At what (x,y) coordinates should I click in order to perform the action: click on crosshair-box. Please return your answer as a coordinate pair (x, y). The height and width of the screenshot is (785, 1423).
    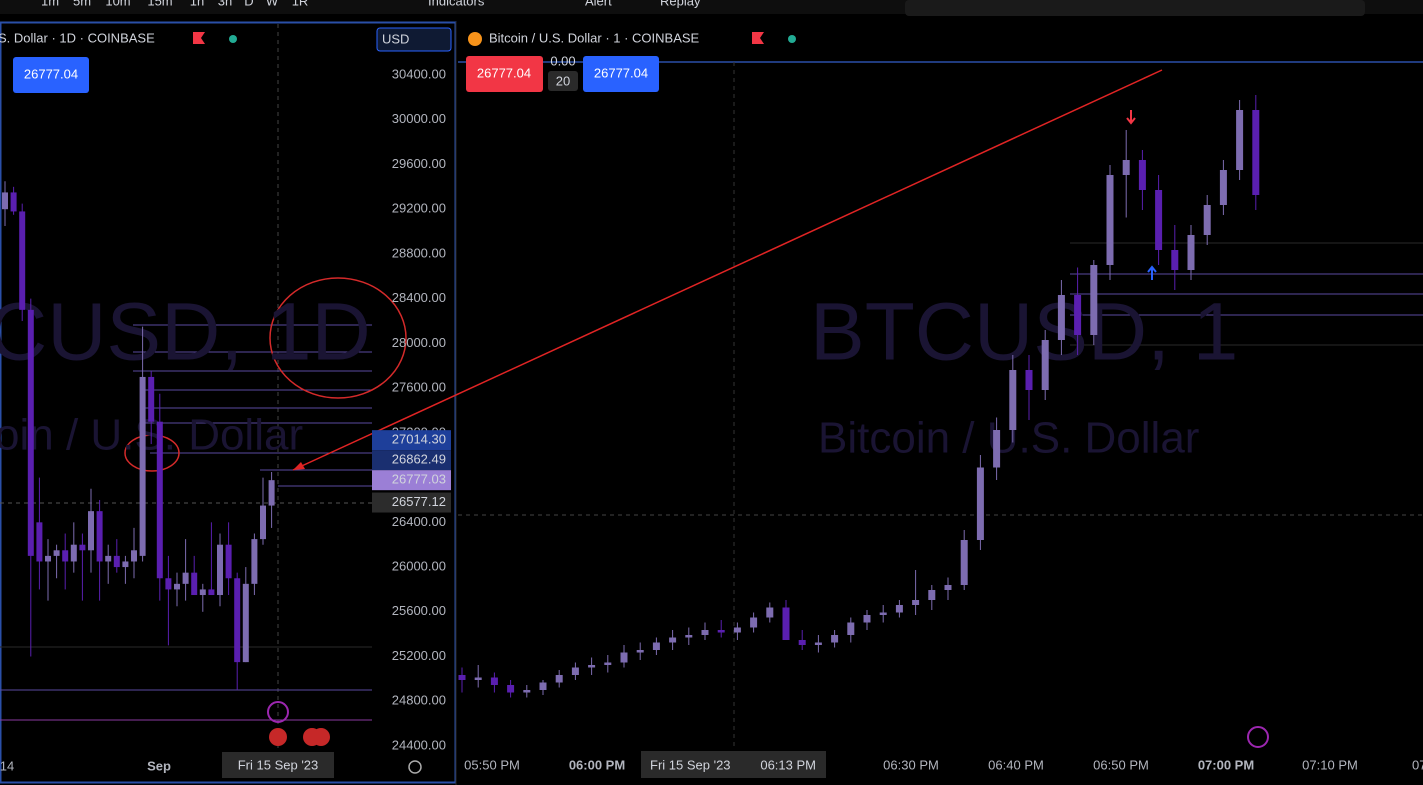
    Looking at the image, I should click on (278, 765).